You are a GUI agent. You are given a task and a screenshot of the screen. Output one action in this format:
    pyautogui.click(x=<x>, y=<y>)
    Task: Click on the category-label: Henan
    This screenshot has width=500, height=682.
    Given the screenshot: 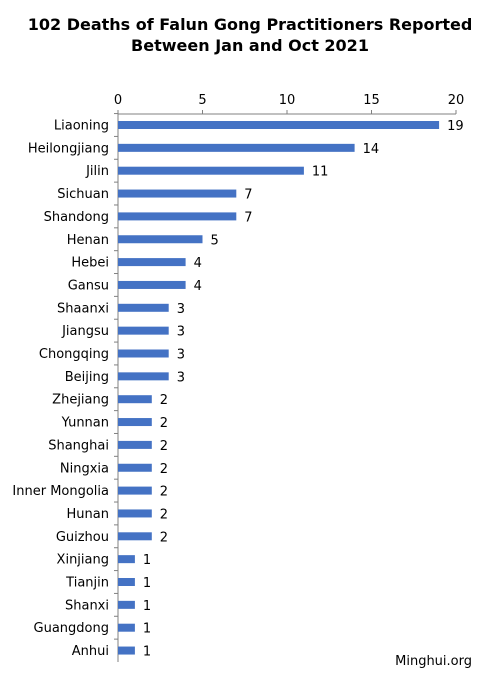 What is the action you would take?
    pyautogui.click(x=88, y=240)
    